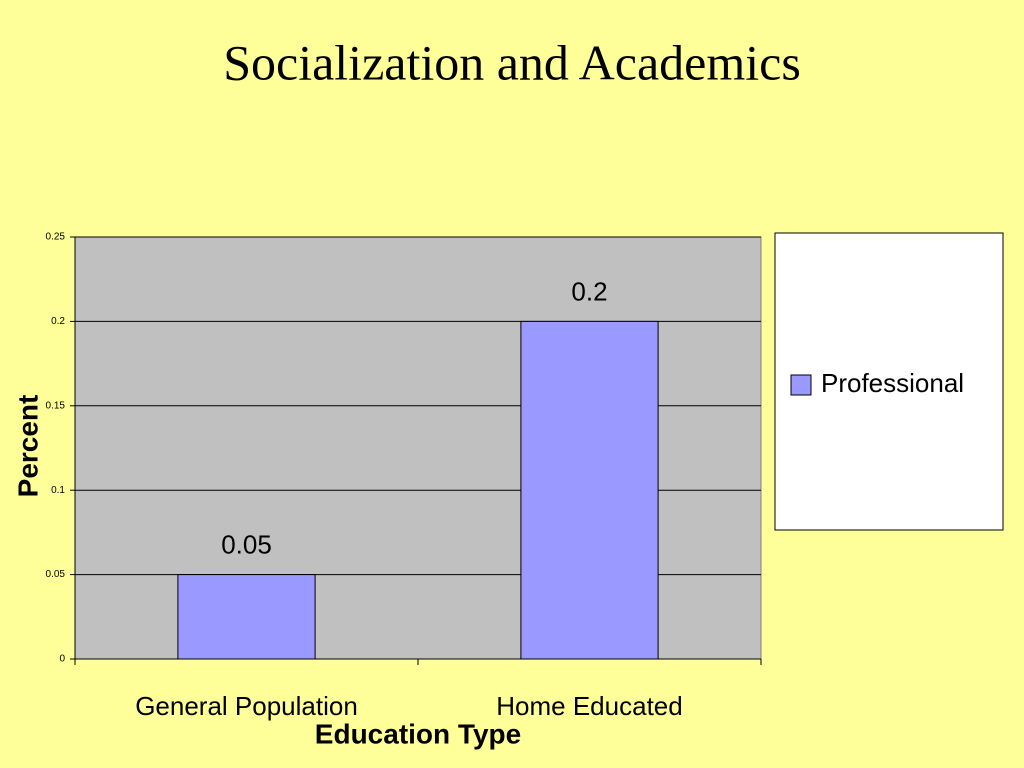  What do you see at coordinates (418, 733) in the screenshot?
I see `x-axis-title: Education Type` at bounding box center [418, 733].